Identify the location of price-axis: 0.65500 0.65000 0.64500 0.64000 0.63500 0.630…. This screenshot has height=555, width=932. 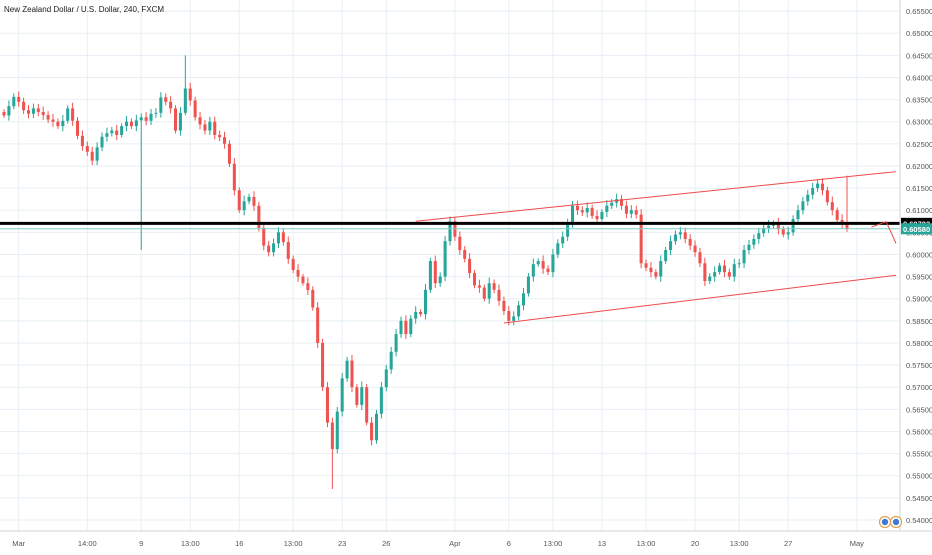
(916, 266).